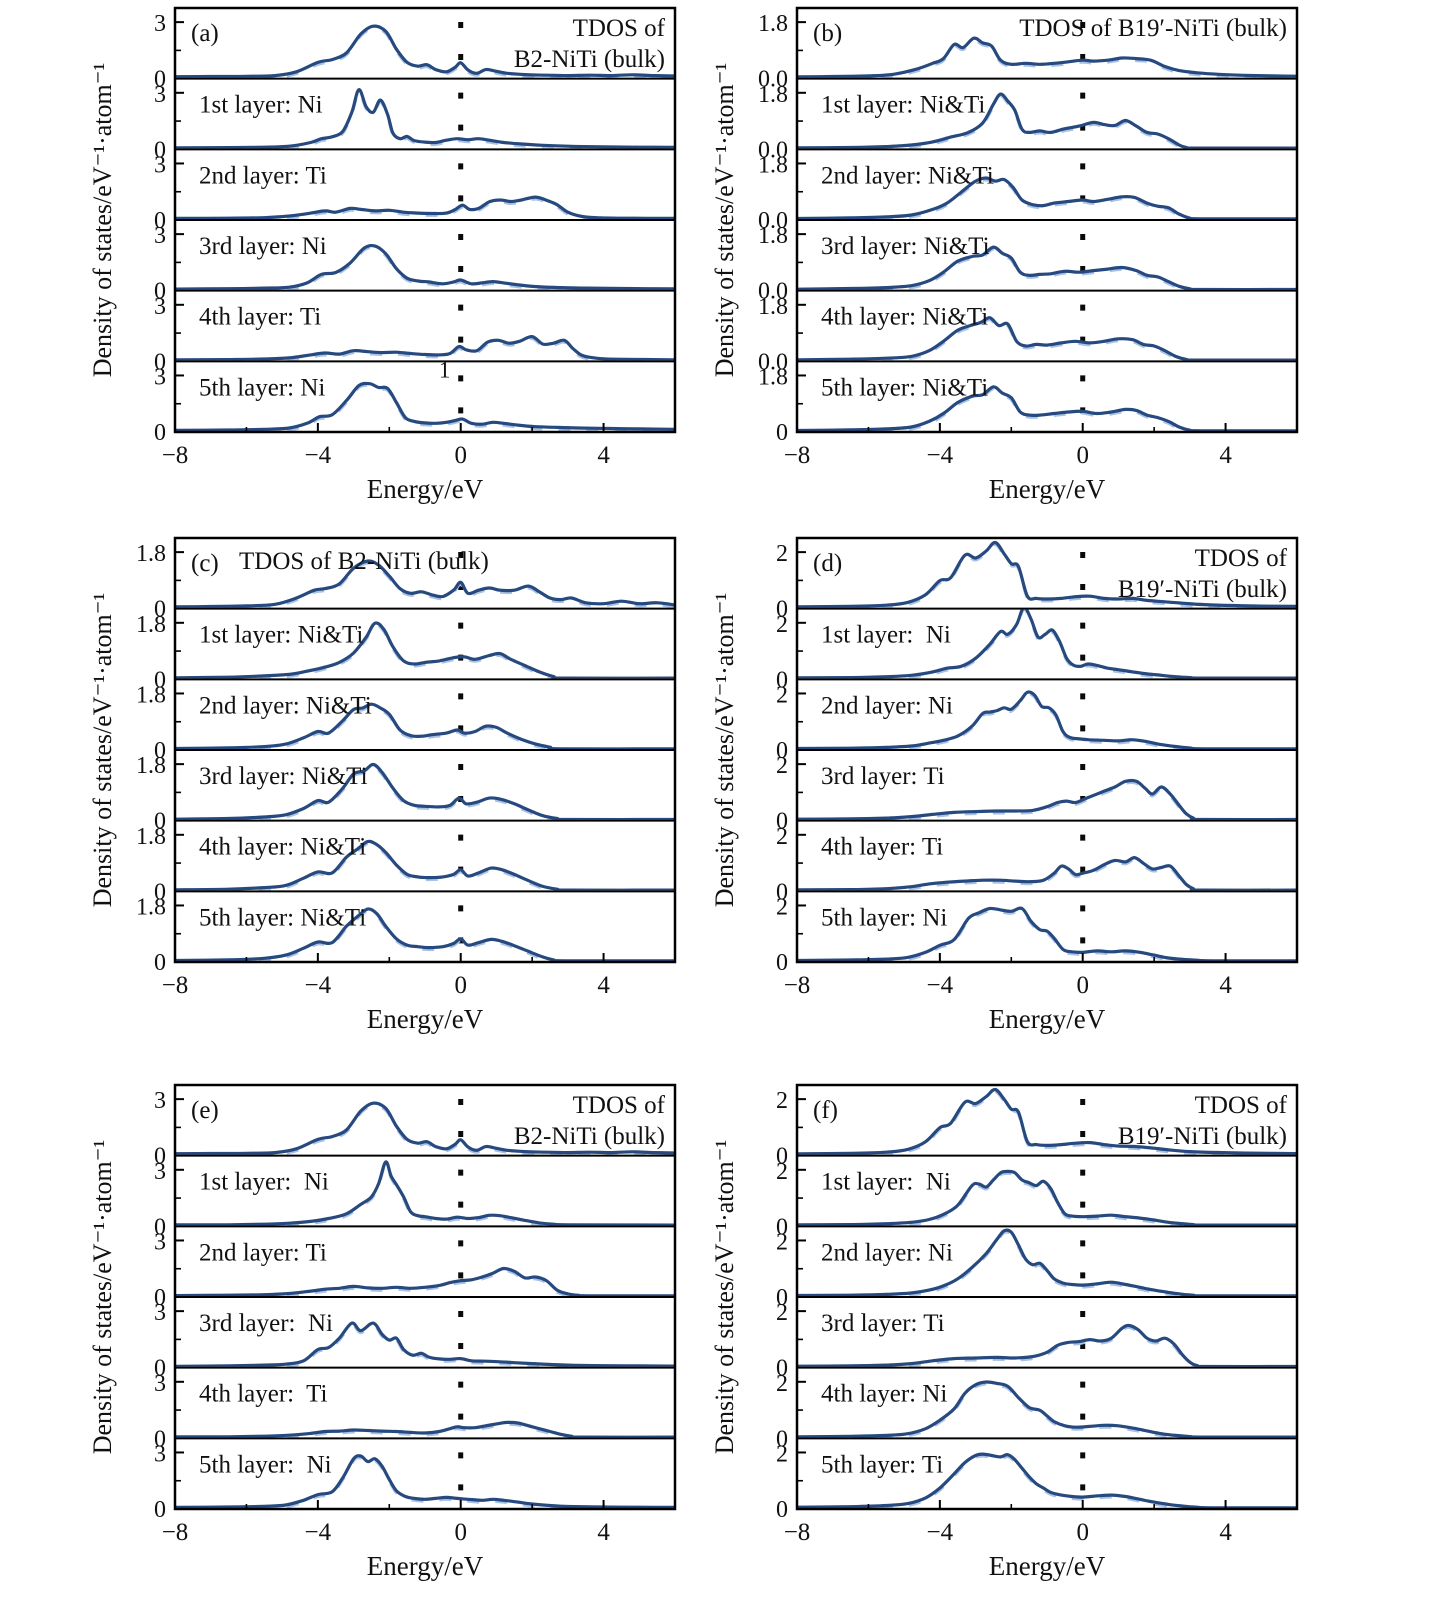  What do you see at coordinates (773, 221) in the screenshot?
I see `y-tick-label-zero: 0.0` at bounding box center [773, 221].